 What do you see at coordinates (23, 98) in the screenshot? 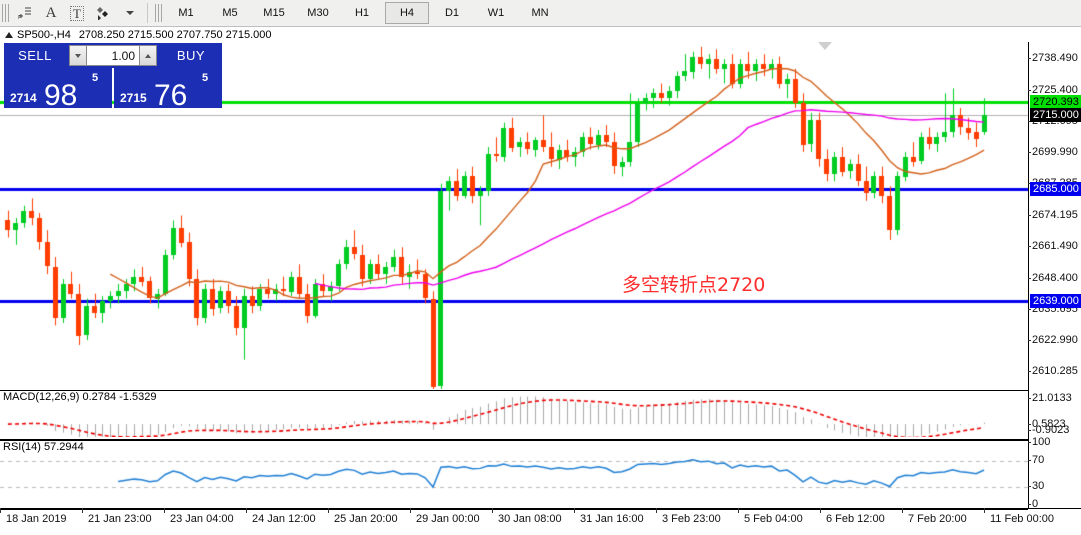
I see `sell-price-prefix: 2714` at bounding box center [23, 98].